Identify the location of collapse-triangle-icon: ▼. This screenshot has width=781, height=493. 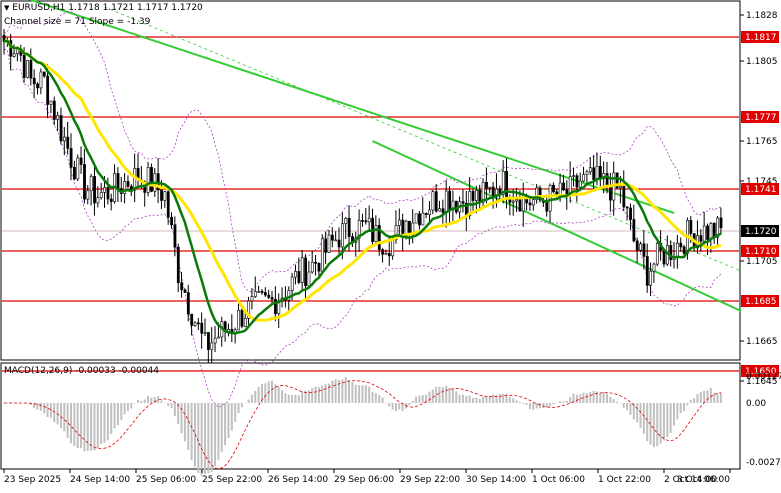
(7, 8).